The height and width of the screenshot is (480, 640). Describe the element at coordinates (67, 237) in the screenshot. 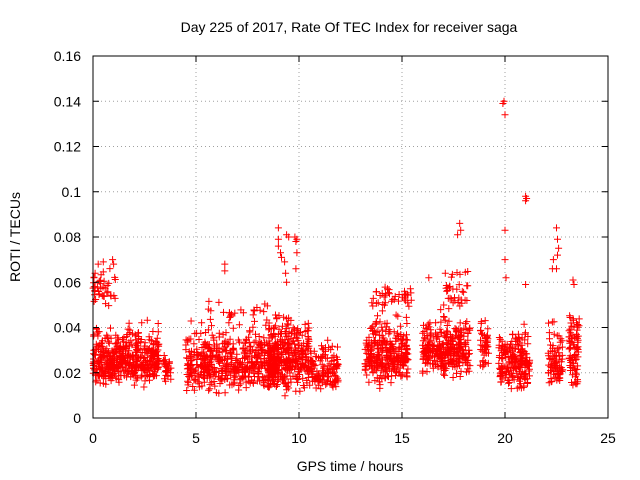

I see `y-tick-labels: 0 0.02 0.04 0.06 0.08 0.1 0.12 0.14 0.16` at that location.